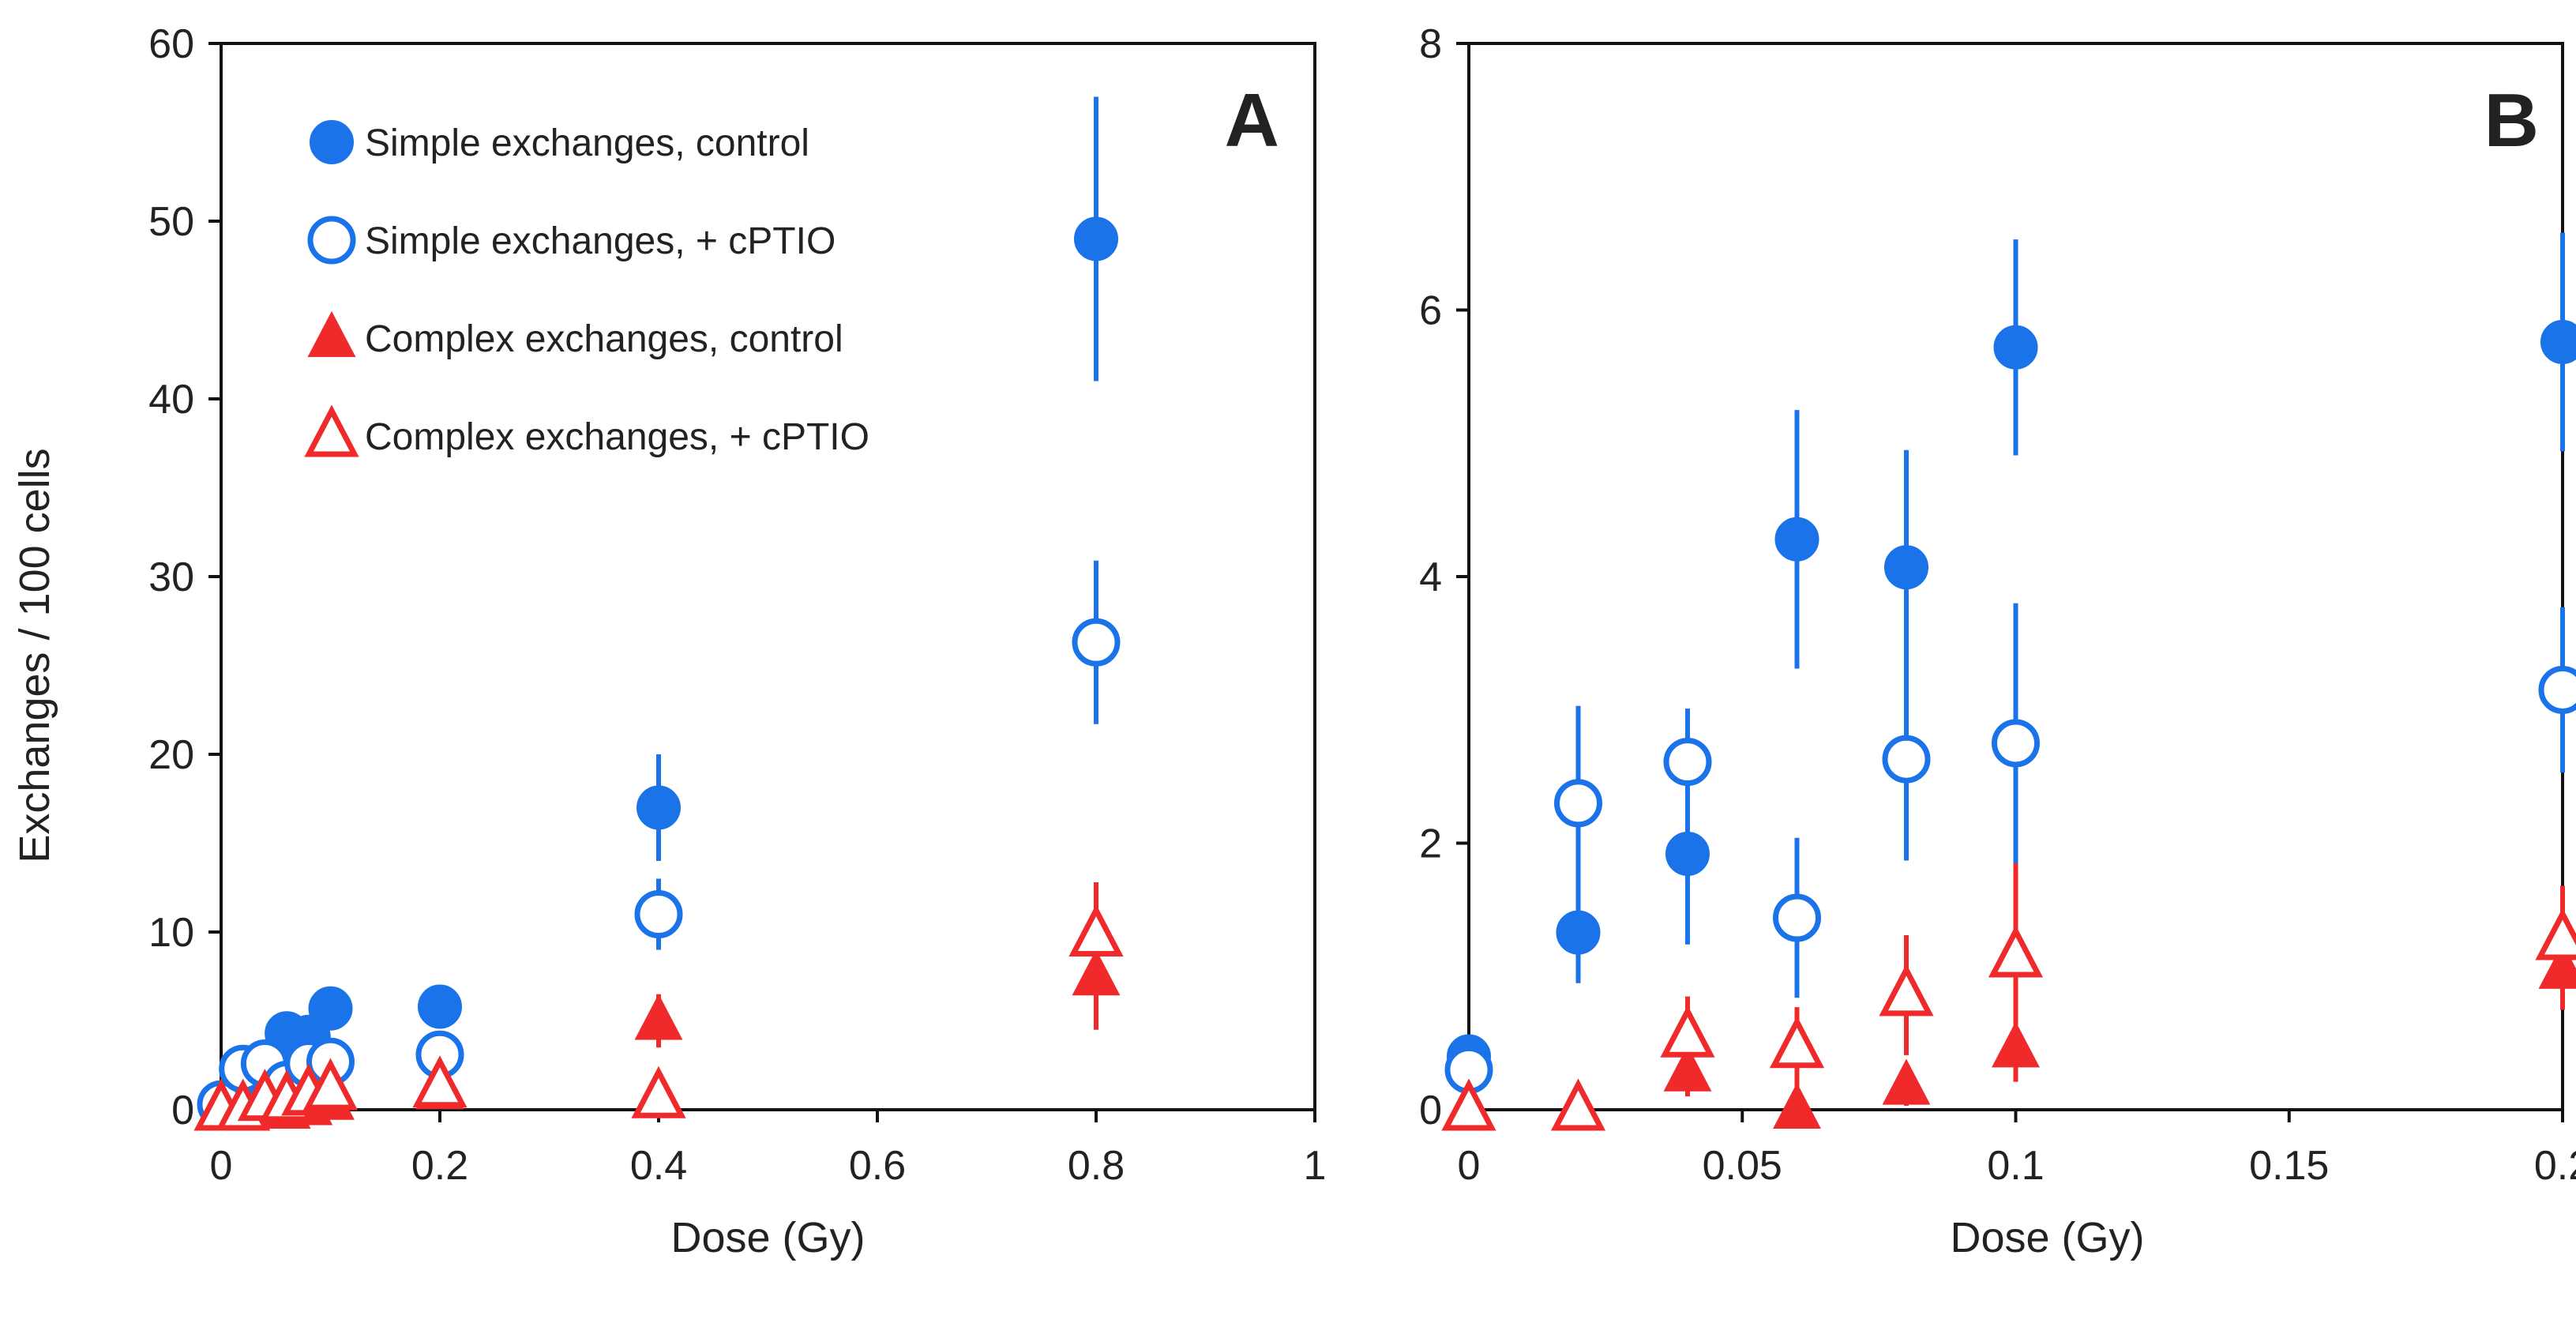 This screenshot has width=2576, height=1323. Describe the element at coordinates (34, 655) in the screenshot. I see `y-axis-title: Exchanges / 100 cells` at that location.